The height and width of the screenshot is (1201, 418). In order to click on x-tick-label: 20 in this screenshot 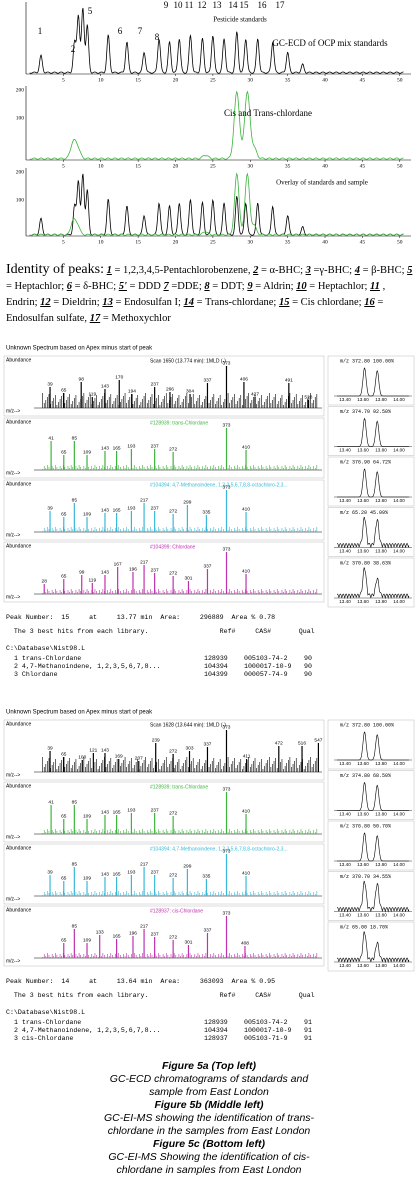, I will do `click(176, 166)`.